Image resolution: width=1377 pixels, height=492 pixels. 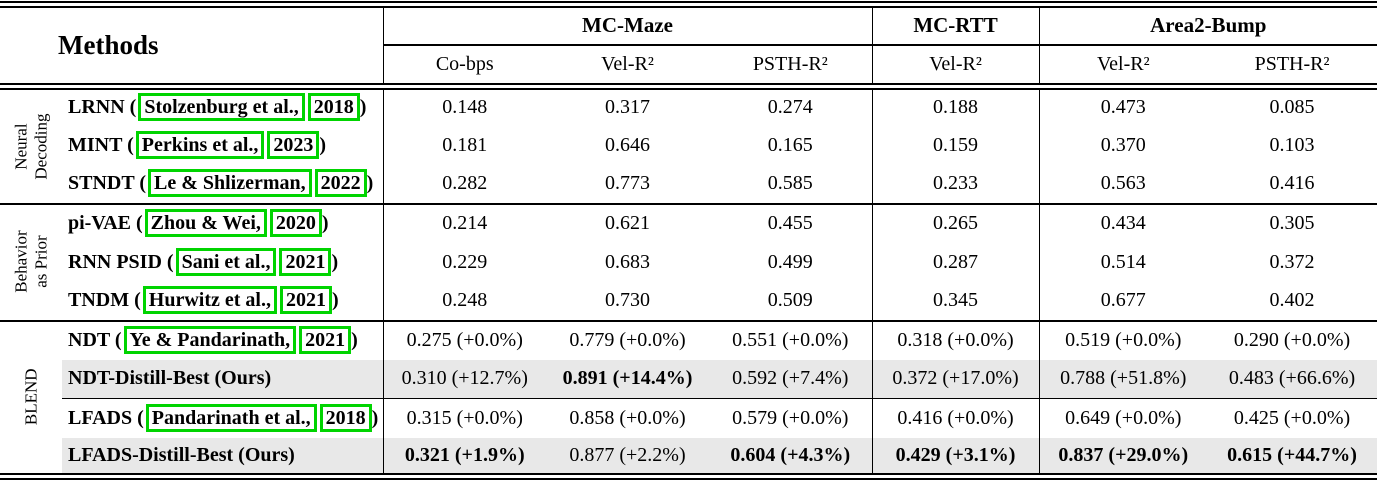 What do you see at coordinates (956, 379) in the screenshot?
I see `value-cell: 0.372 (+17.0%)` at bounding box center [956, 379].